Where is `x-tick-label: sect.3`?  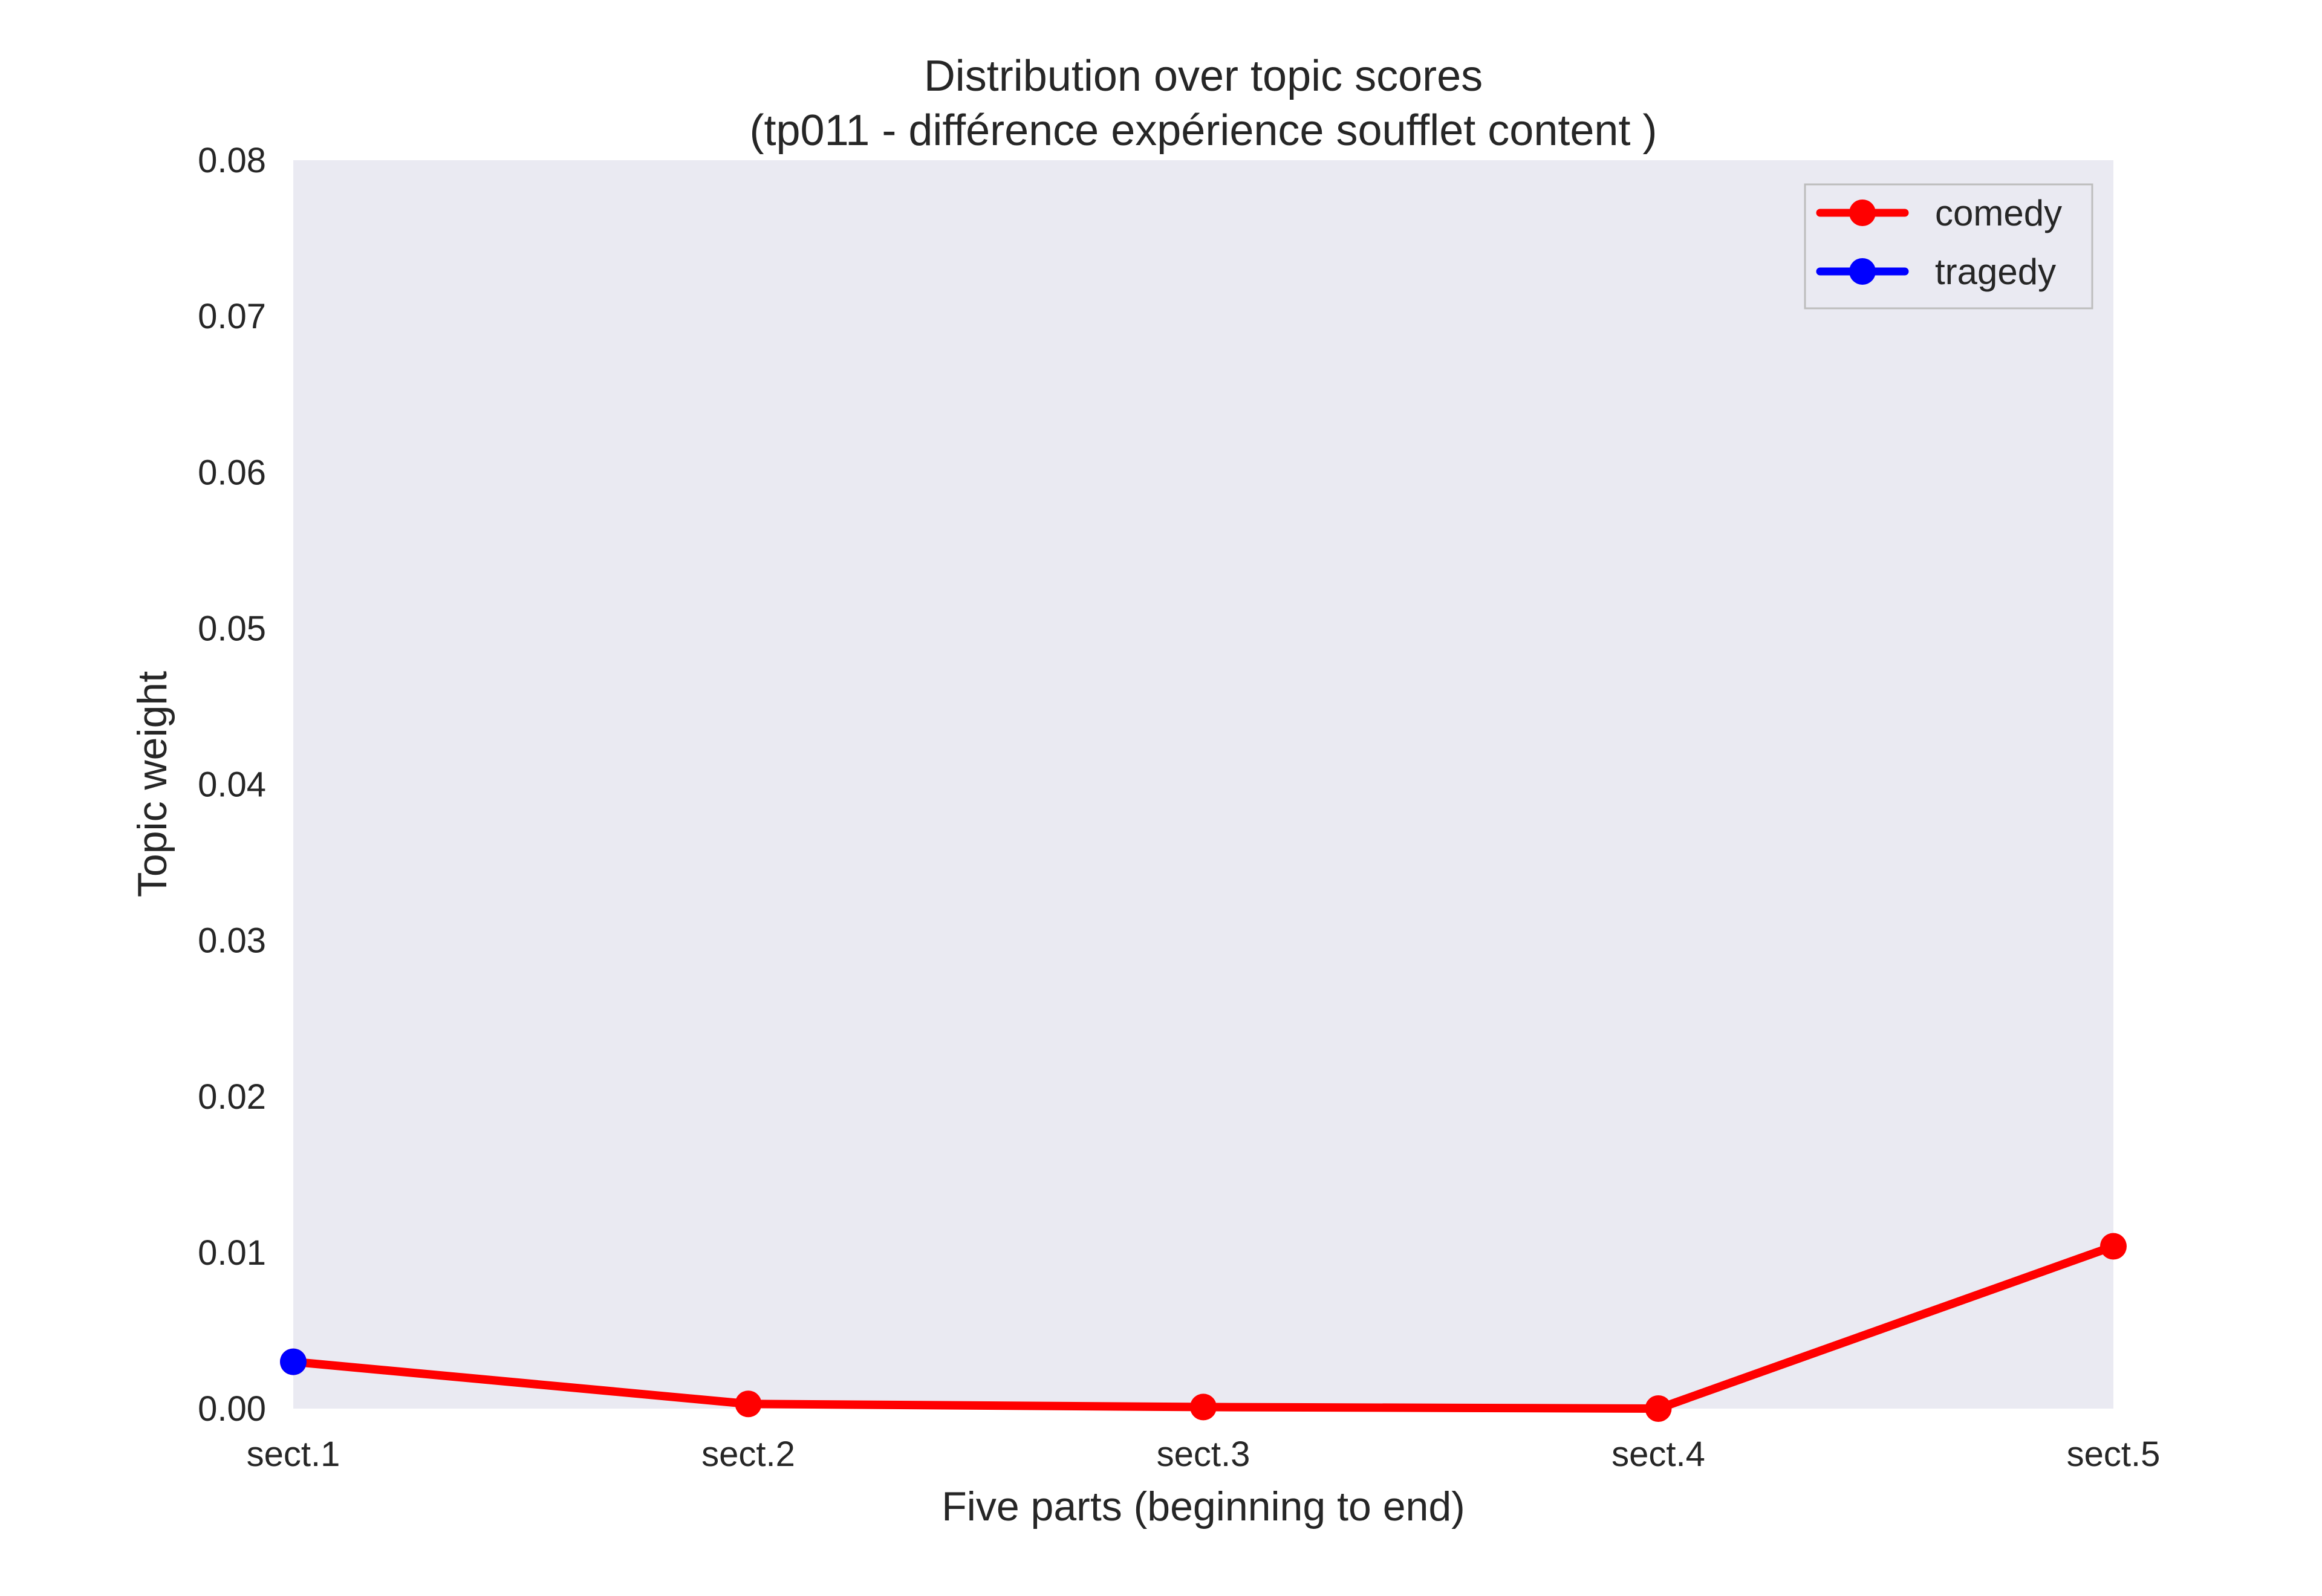
x-tick-label: sect.3 is located at coordinates (1203, 1454).